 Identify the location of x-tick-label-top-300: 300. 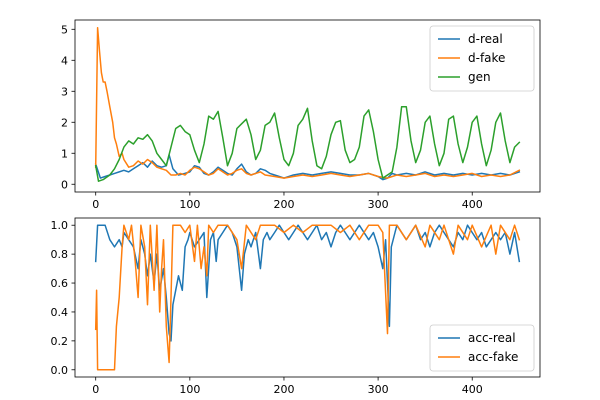
(378, 204).